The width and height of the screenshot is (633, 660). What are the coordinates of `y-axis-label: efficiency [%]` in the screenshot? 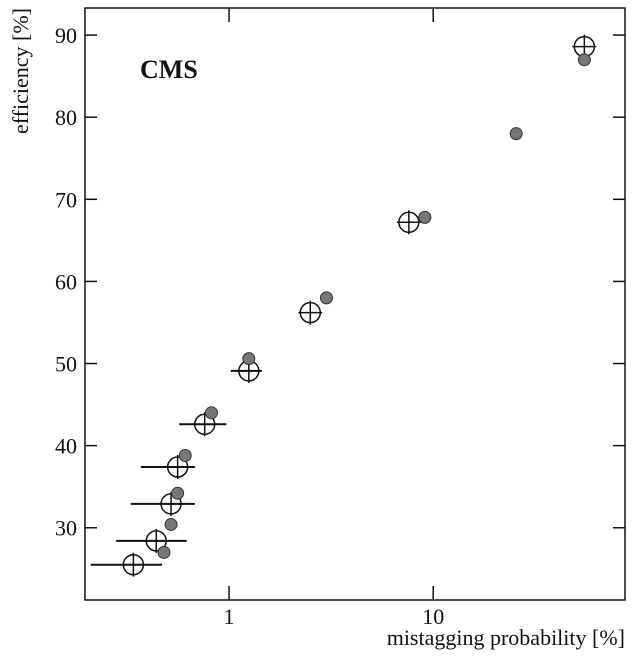 It's located at (20, 71).